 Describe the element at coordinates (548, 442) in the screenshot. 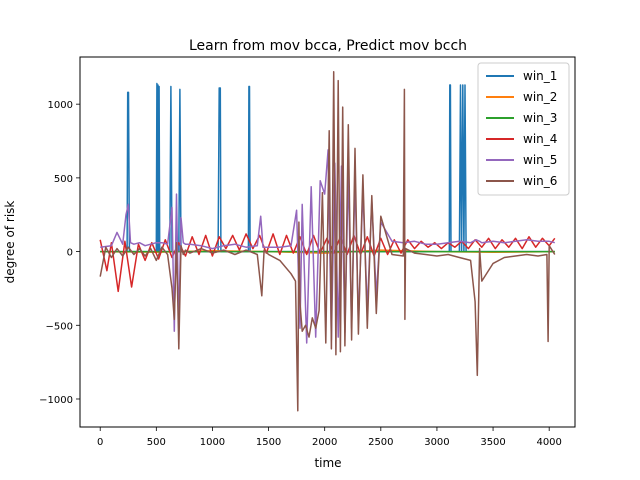

I see `x-tick-label: 4000` at that location.